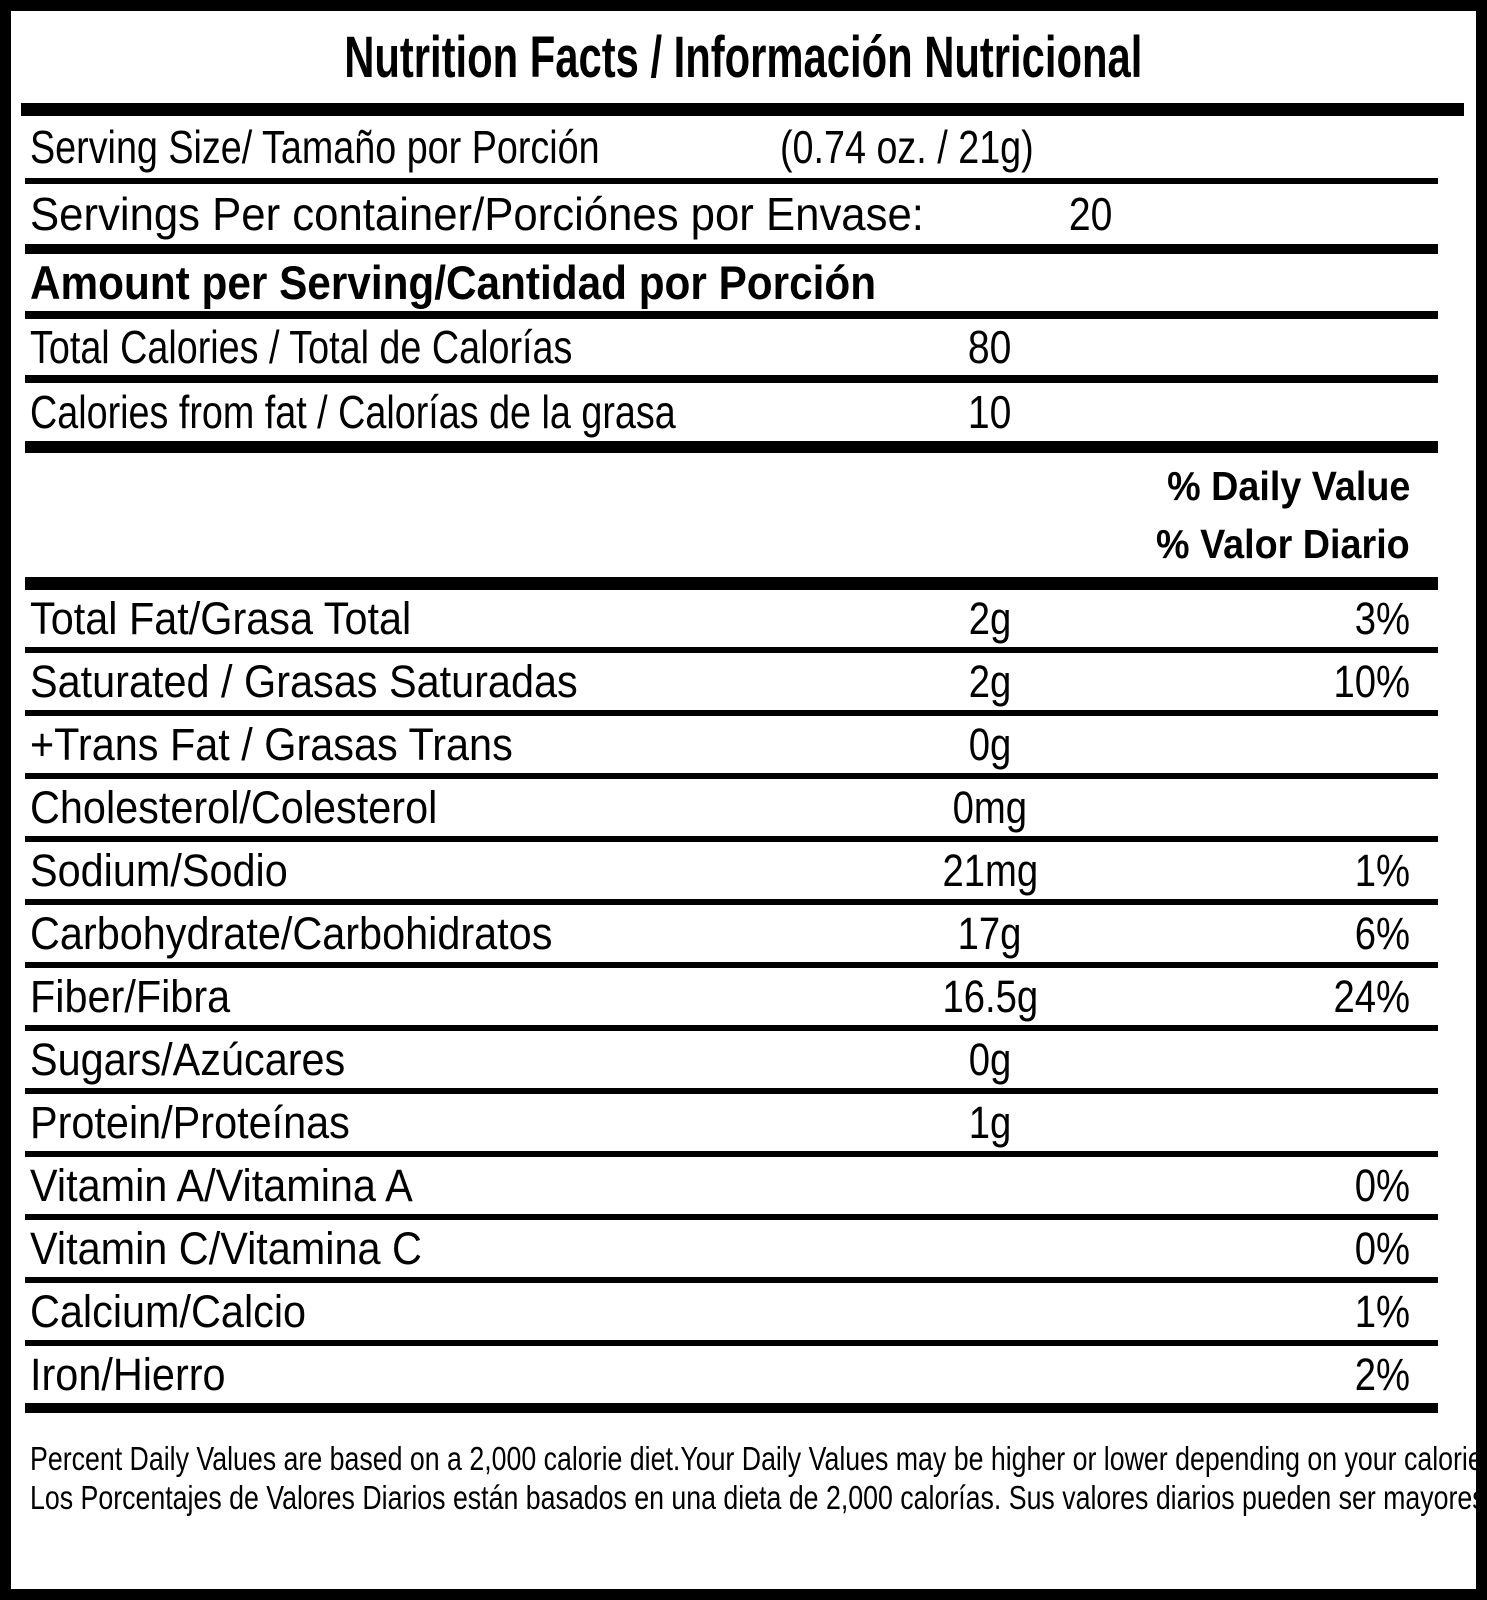 This screenshot has height=1600, width=1487. I want to click on daily-value-heading-en: % Daily Value, so click(1288, 486).